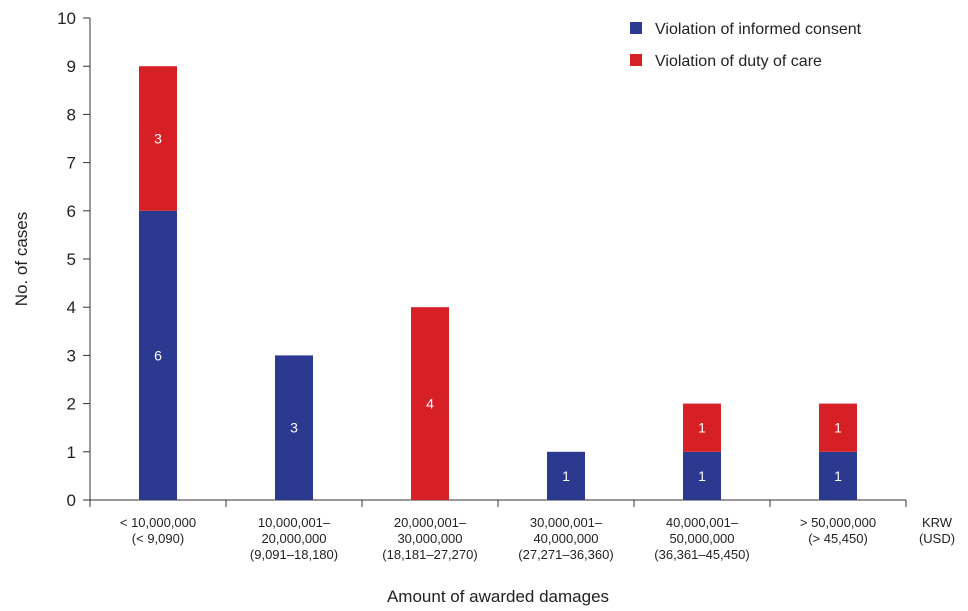  What do you see at coordinates (71, 307) in the screenshot?
I see `y-tick-label: 4` at bounding box center [71, 307].